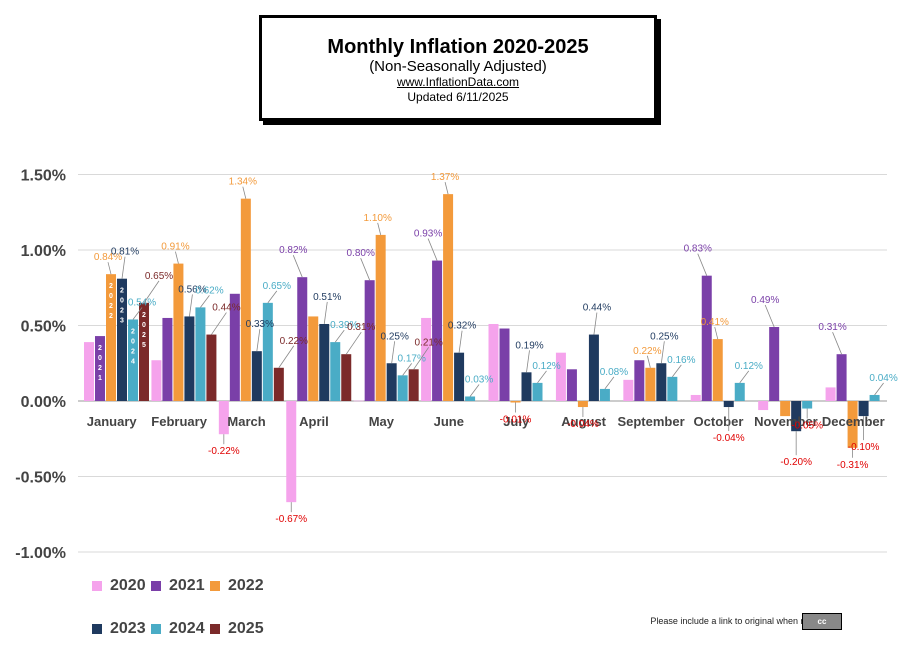  What do you see at coordinates (650, 421) in the screenshot?
I see `x-tick-label-september: September` at bounding box center [650, 421].